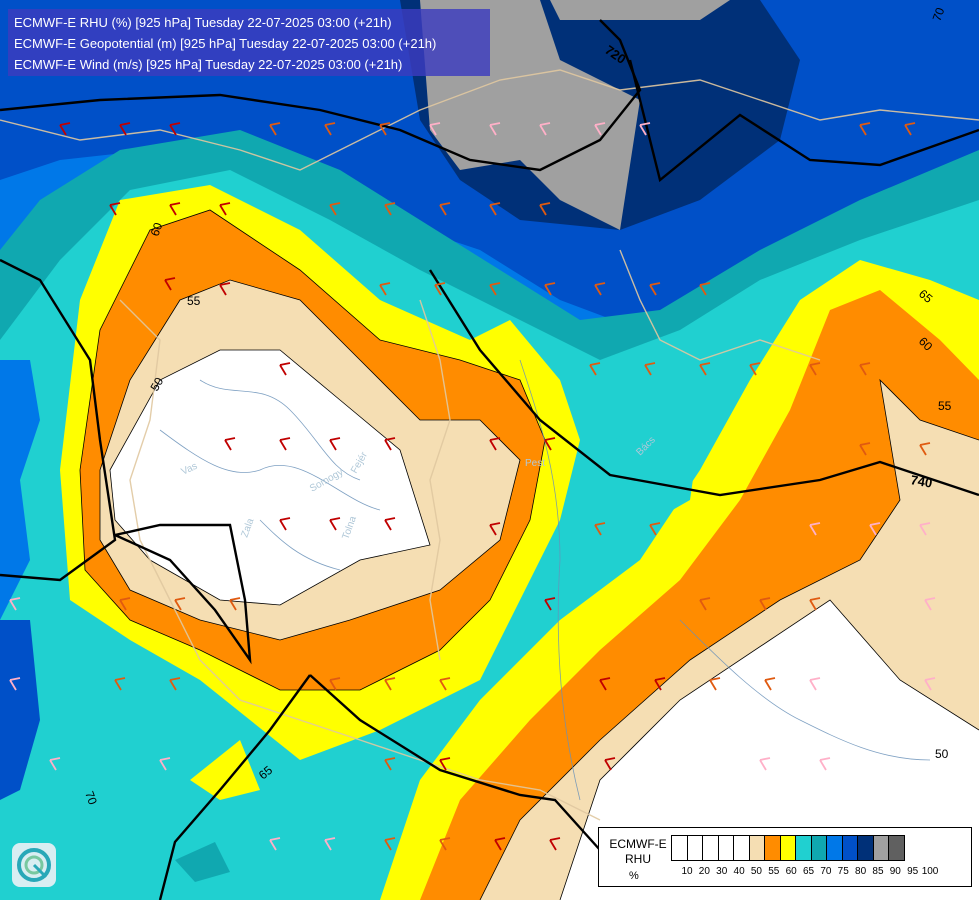  What do you see at coordinates (769, 750) in the screenshot?
I see `rhu-50-area-east` at bounding box center [769, 750].